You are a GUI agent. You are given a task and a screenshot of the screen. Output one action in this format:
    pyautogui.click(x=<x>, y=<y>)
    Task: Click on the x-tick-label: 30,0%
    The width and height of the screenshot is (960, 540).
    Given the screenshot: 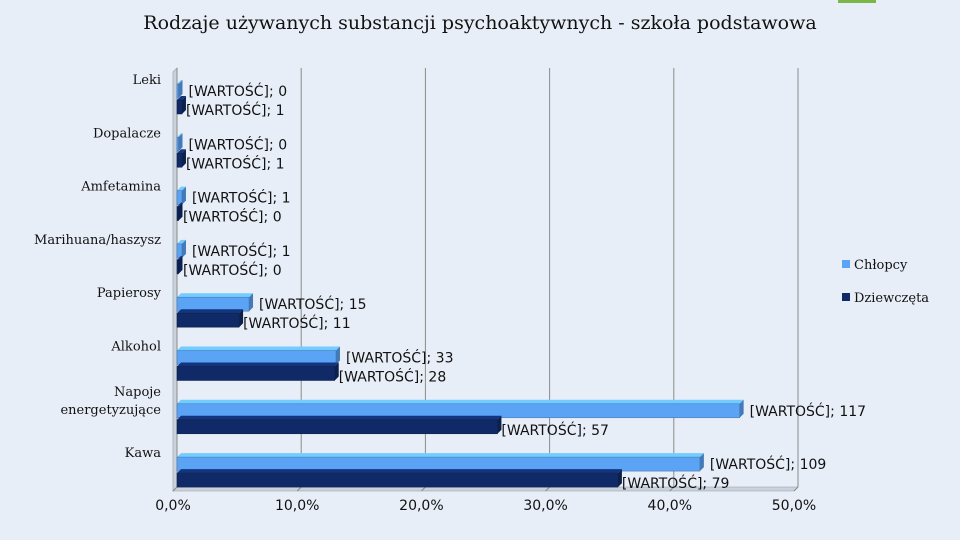 What is the action you would take?
    pyautogui.click(x=545, y=506)
    